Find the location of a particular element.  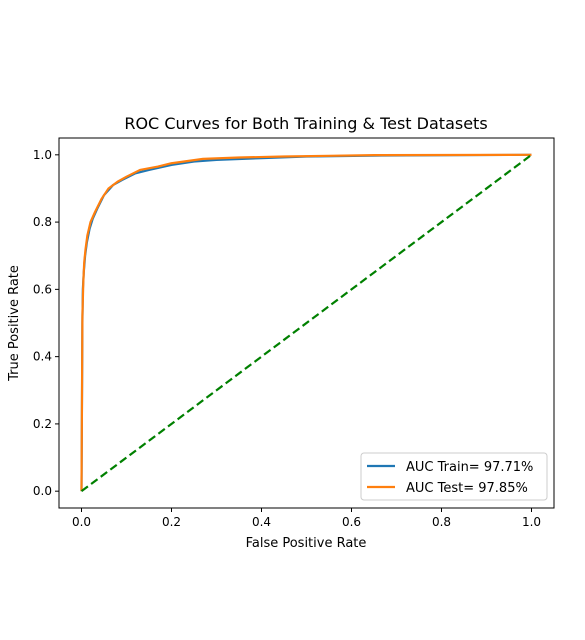

y-tick-label: 0.2 is located at coordinates (42, 424).